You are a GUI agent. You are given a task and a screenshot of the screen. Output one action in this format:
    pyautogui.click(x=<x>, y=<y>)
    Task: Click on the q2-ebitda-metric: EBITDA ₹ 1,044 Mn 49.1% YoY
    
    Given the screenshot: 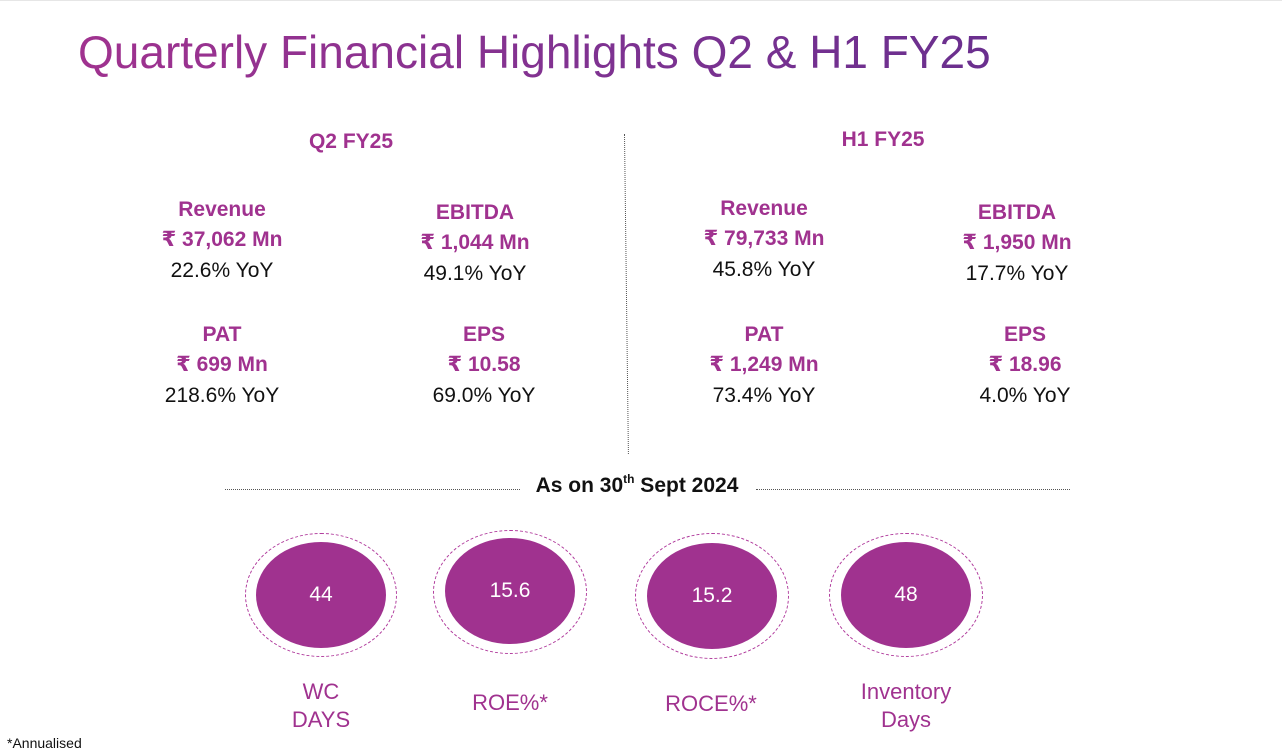 What is the action you would take?
    pyautogui.click(x=475, y=244)
    